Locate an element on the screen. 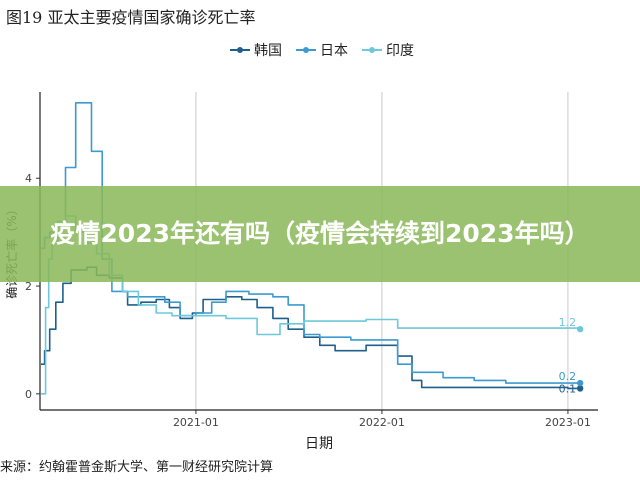 The height and width of the screenshot is (480, 640). series-end-label-korea: 0.1 is located at coordinates (568, 388).